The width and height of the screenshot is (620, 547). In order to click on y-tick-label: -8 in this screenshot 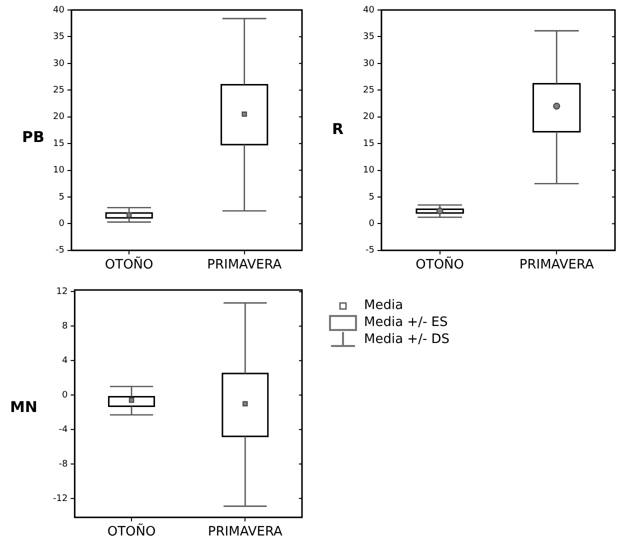, I will do `click(63, 464)`.